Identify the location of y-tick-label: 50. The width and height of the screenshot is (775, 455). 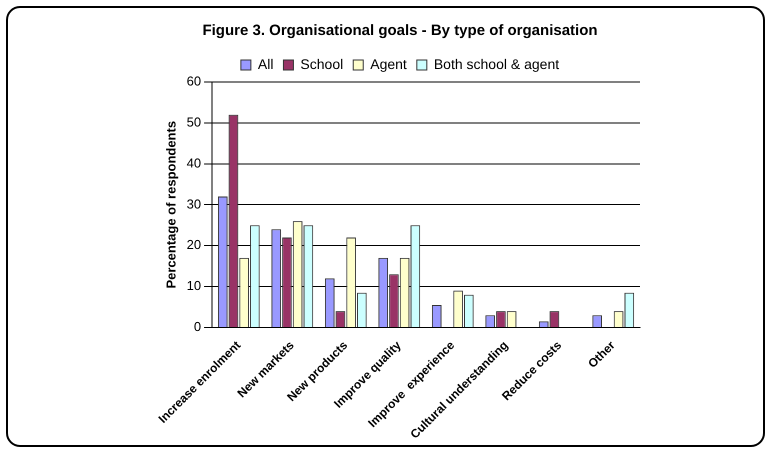
(194, 122).